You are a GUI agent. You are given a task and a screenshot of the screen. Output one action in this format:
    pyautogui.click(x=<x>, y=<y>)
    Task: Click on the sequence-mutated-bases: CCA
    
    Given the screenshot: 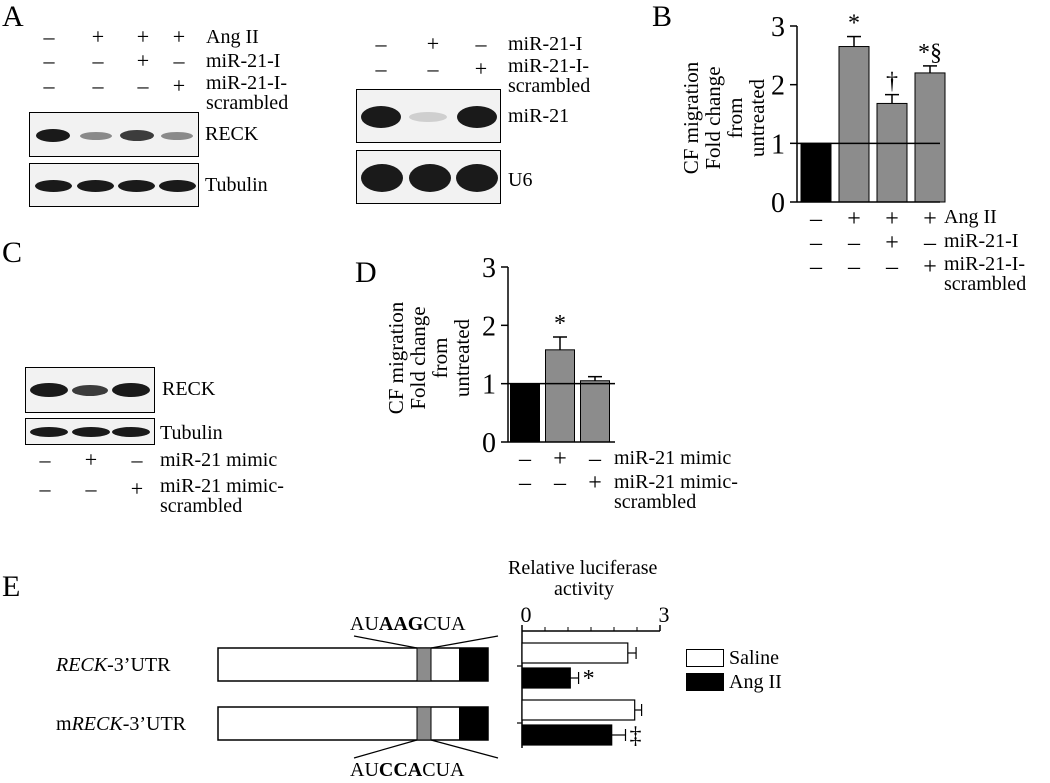 What is the action you would take?
    pyautogui.click(x=400, y=770)
    